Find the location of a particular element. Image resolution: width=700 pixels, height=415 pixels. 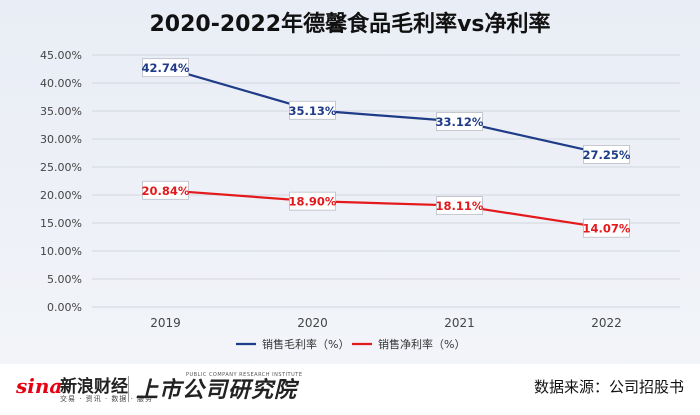

data-label: 33.12% is located at coordinates (460, 122).